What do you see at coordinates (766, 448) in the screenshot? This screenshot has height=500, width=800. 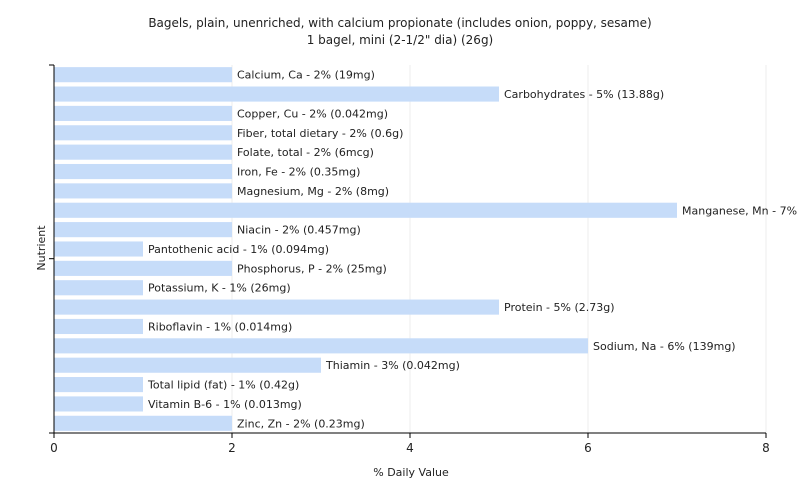 I see `x-tick-label: 8` at bounding box center [766, 448].